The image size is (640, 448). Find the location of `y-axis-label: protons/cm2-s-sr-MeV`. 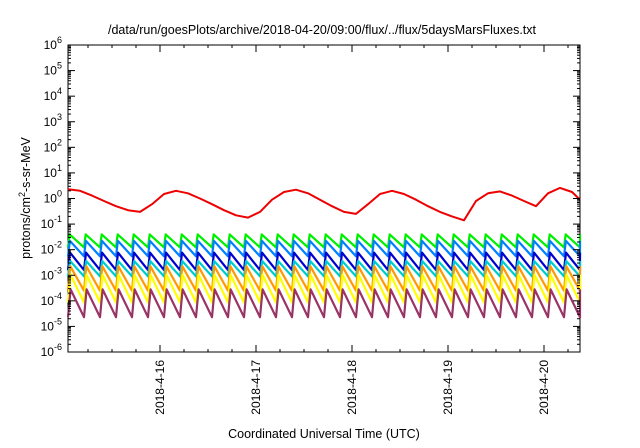

y-axis-label: protons/cm2-s-sr-MeV is located at coordinates (25, 197).